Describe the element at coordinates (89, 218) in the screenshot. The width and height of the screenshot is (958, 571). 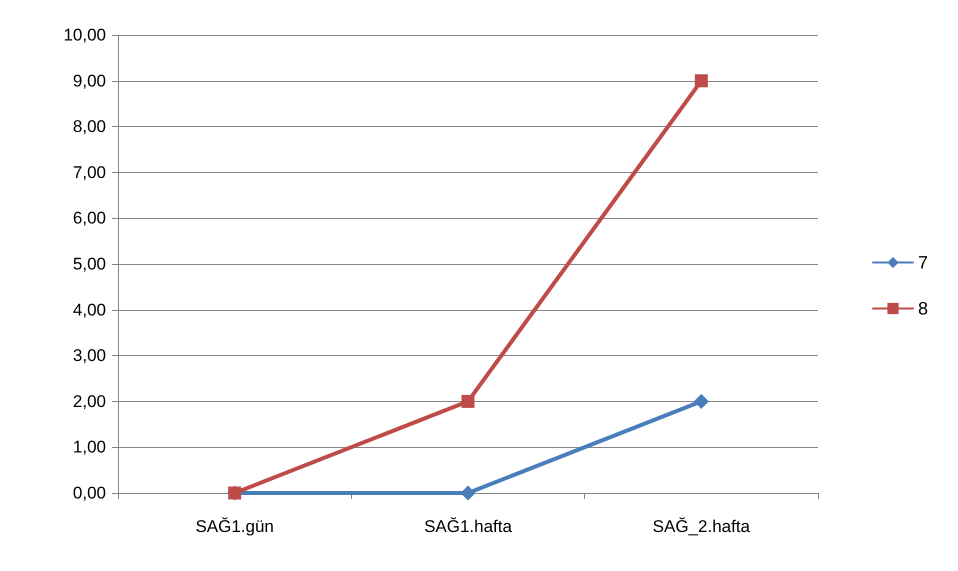
I see `y-tick-label: 6,00` at that location.